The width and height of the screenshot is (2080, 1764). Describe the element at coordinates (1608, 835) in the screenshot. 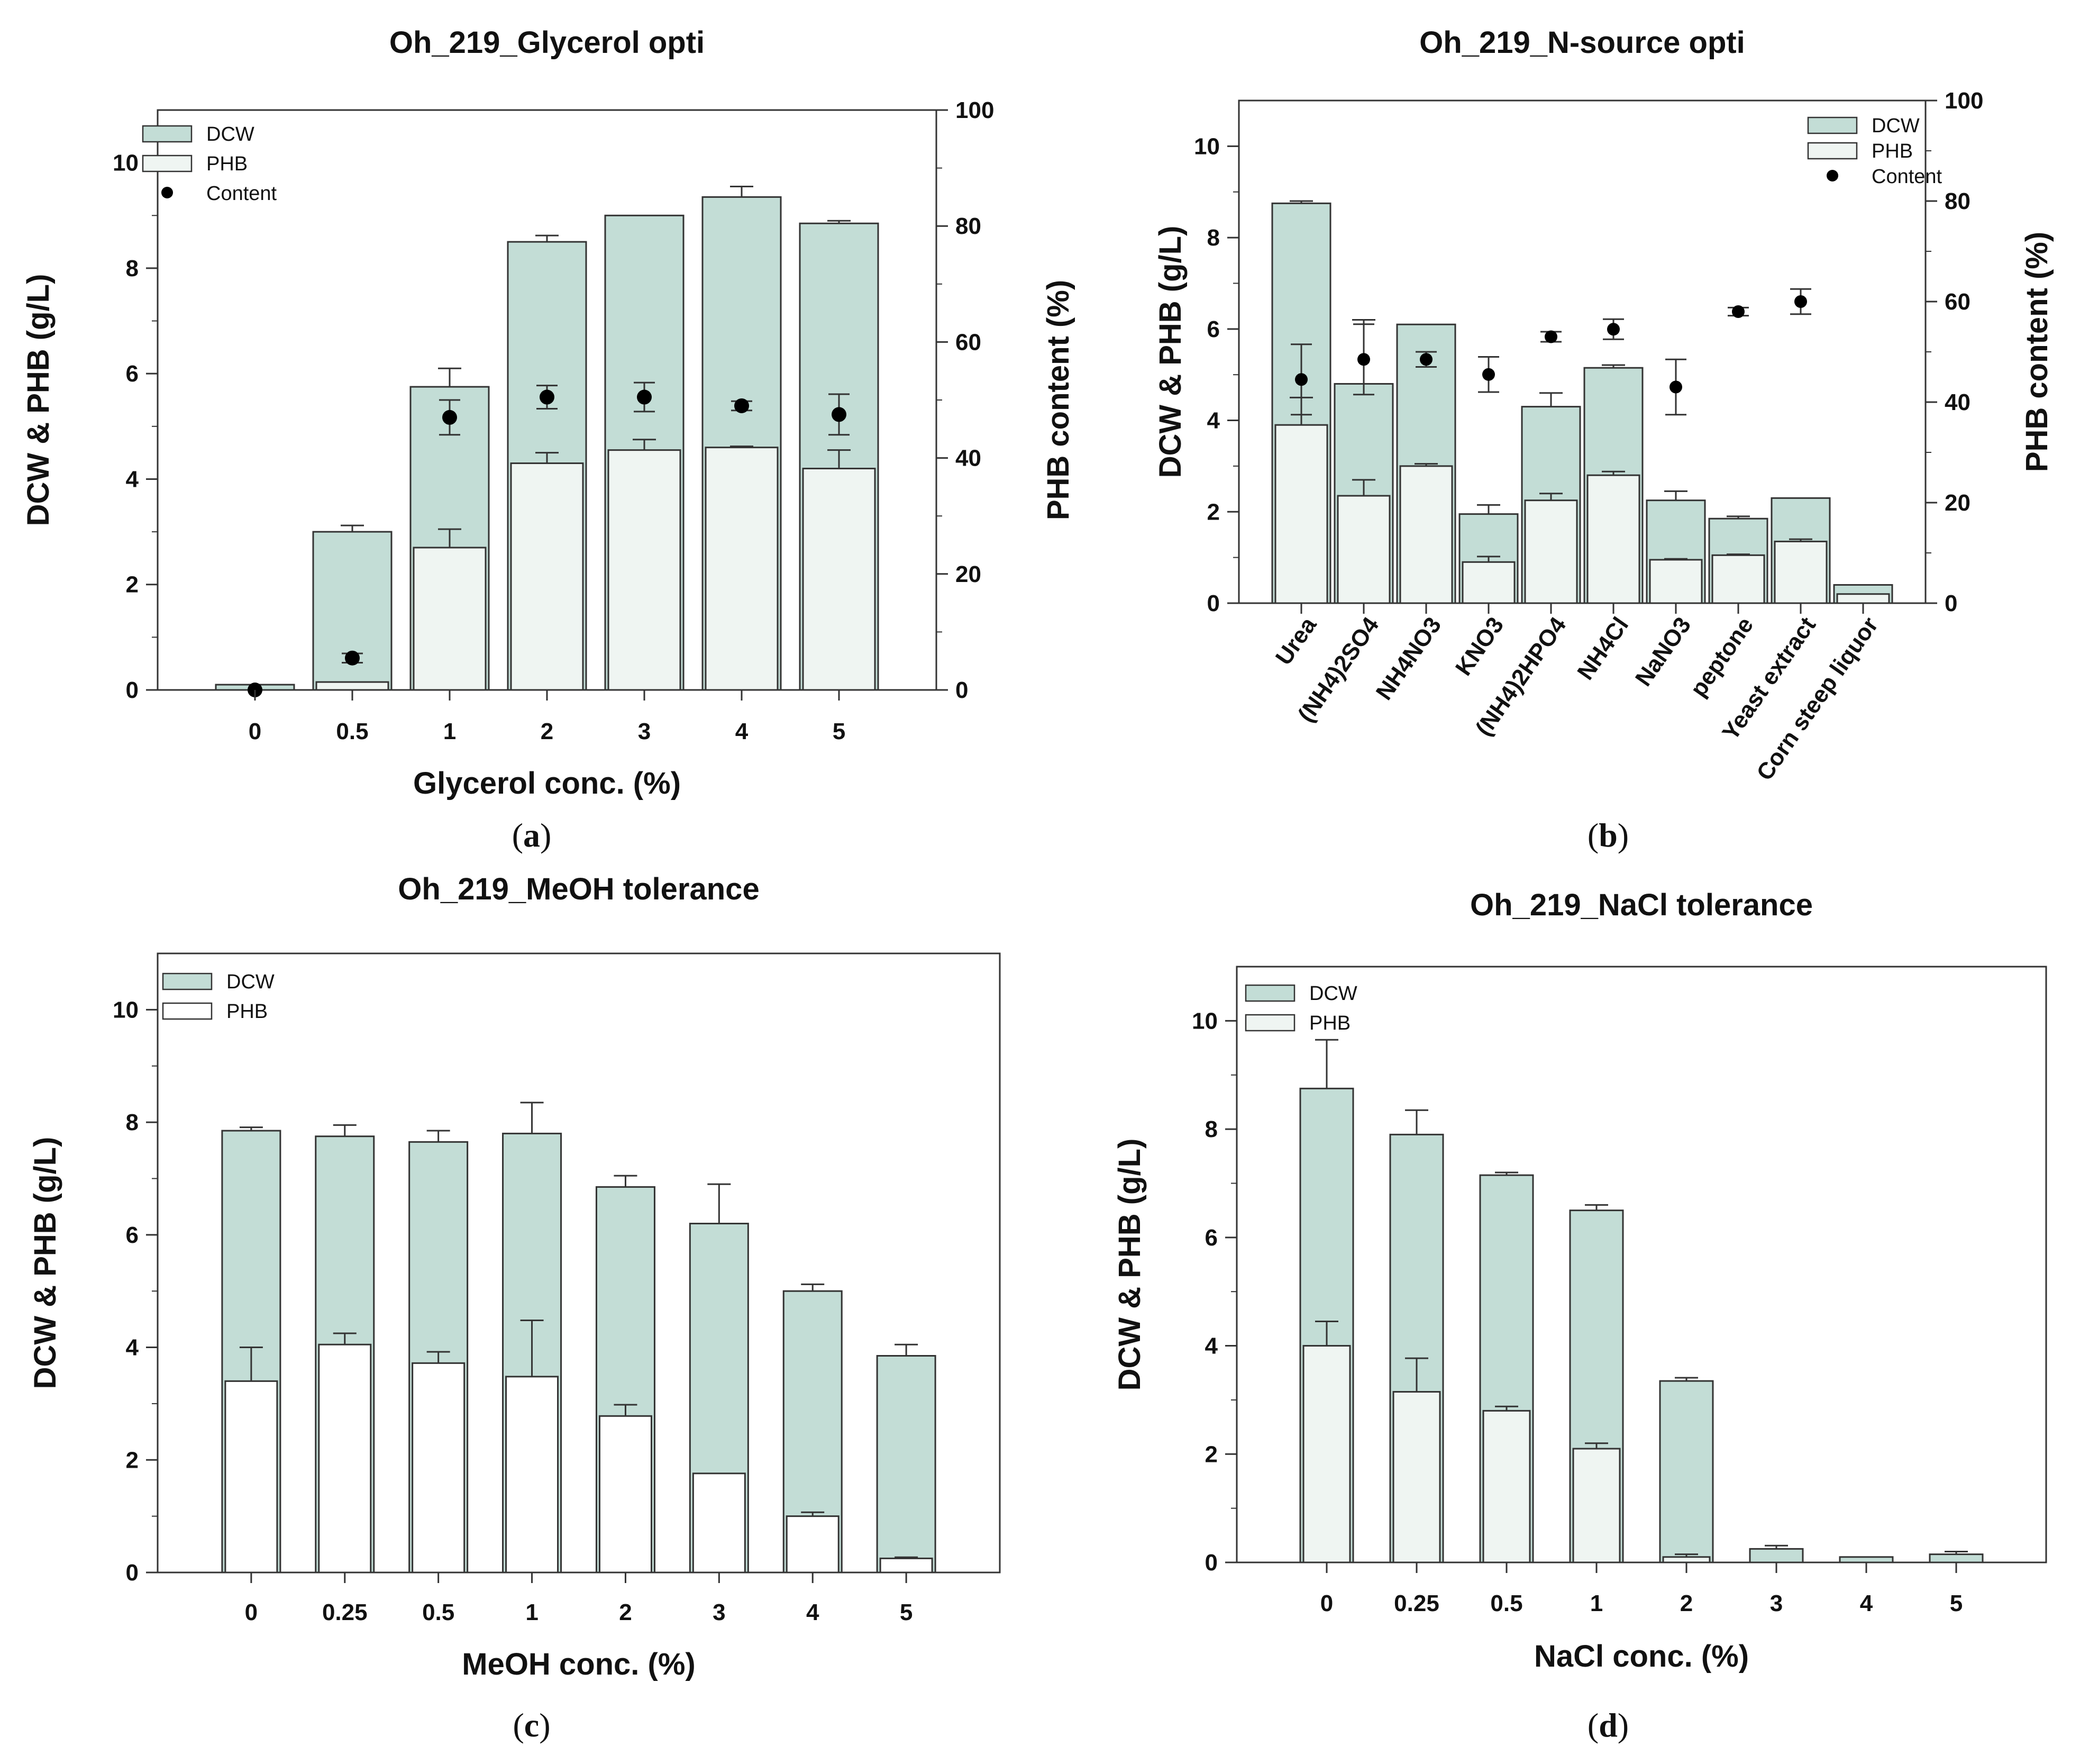

I see `panel-label: (b)` at that location.